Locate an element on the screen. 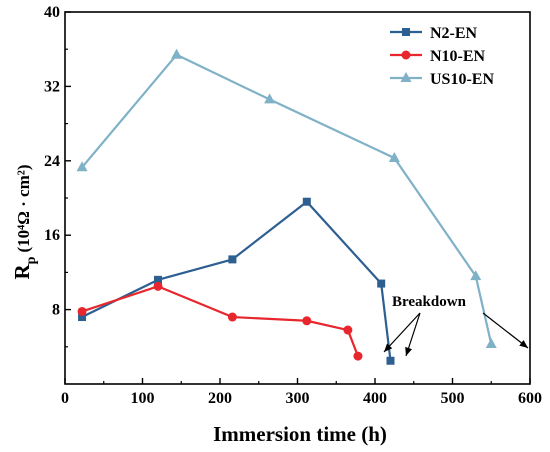 The width and height of the screenshot is (550, 452). y-tick-label: 40 is located at coordinates (52, 12).